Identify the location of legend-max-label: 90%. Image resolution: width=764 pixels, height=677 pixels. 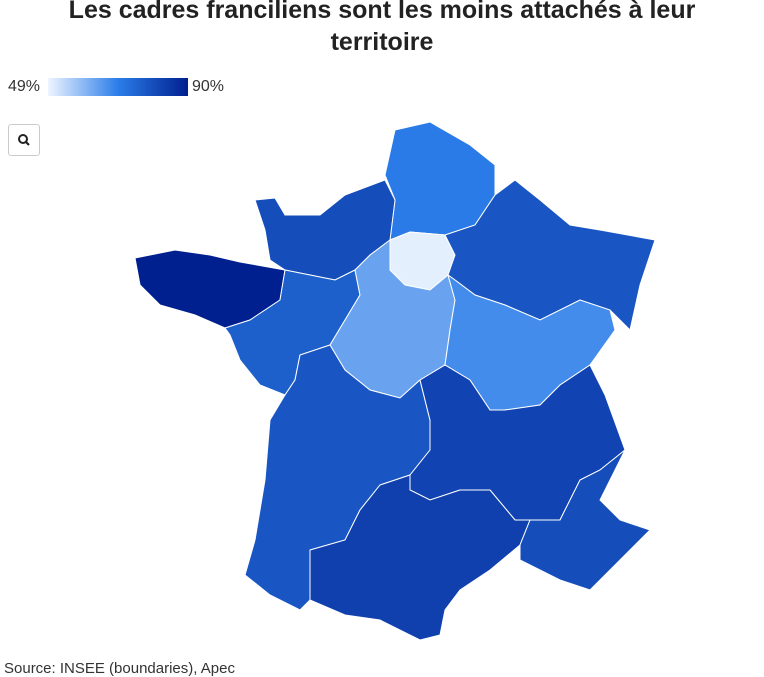
(208, 86).